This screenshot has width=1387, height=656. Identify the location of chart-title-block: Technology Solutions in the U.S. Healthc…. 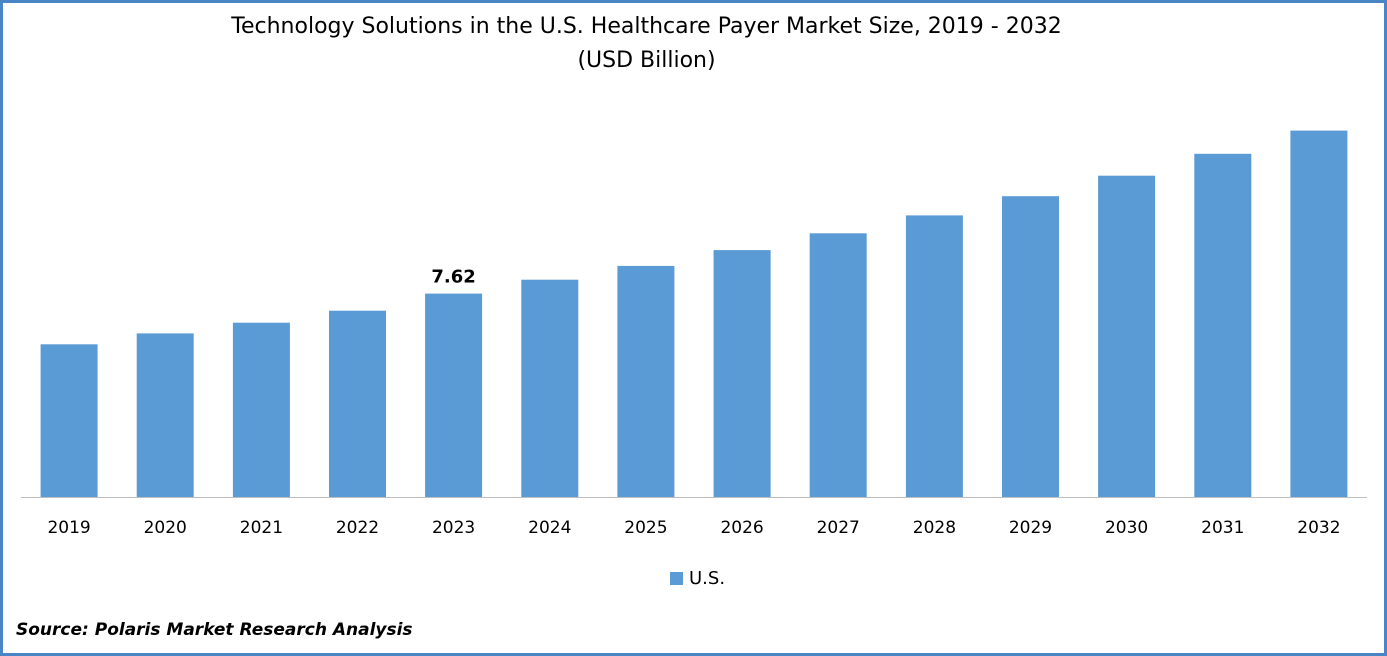
(646, 44).